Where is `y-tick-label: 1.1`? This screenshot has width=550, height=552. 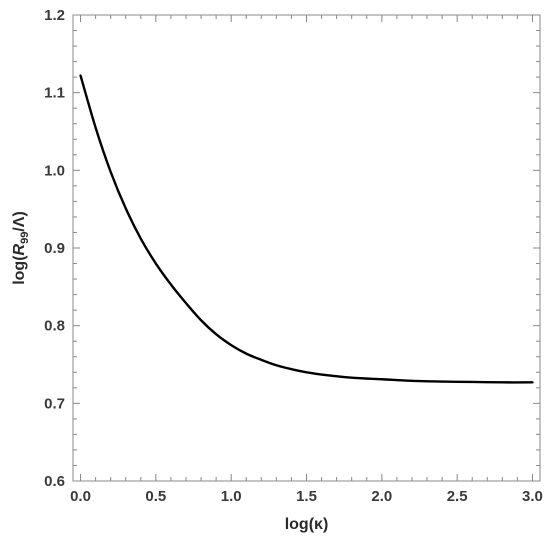 y-tick-label: 1.1 is located at coordinates (54, 93).